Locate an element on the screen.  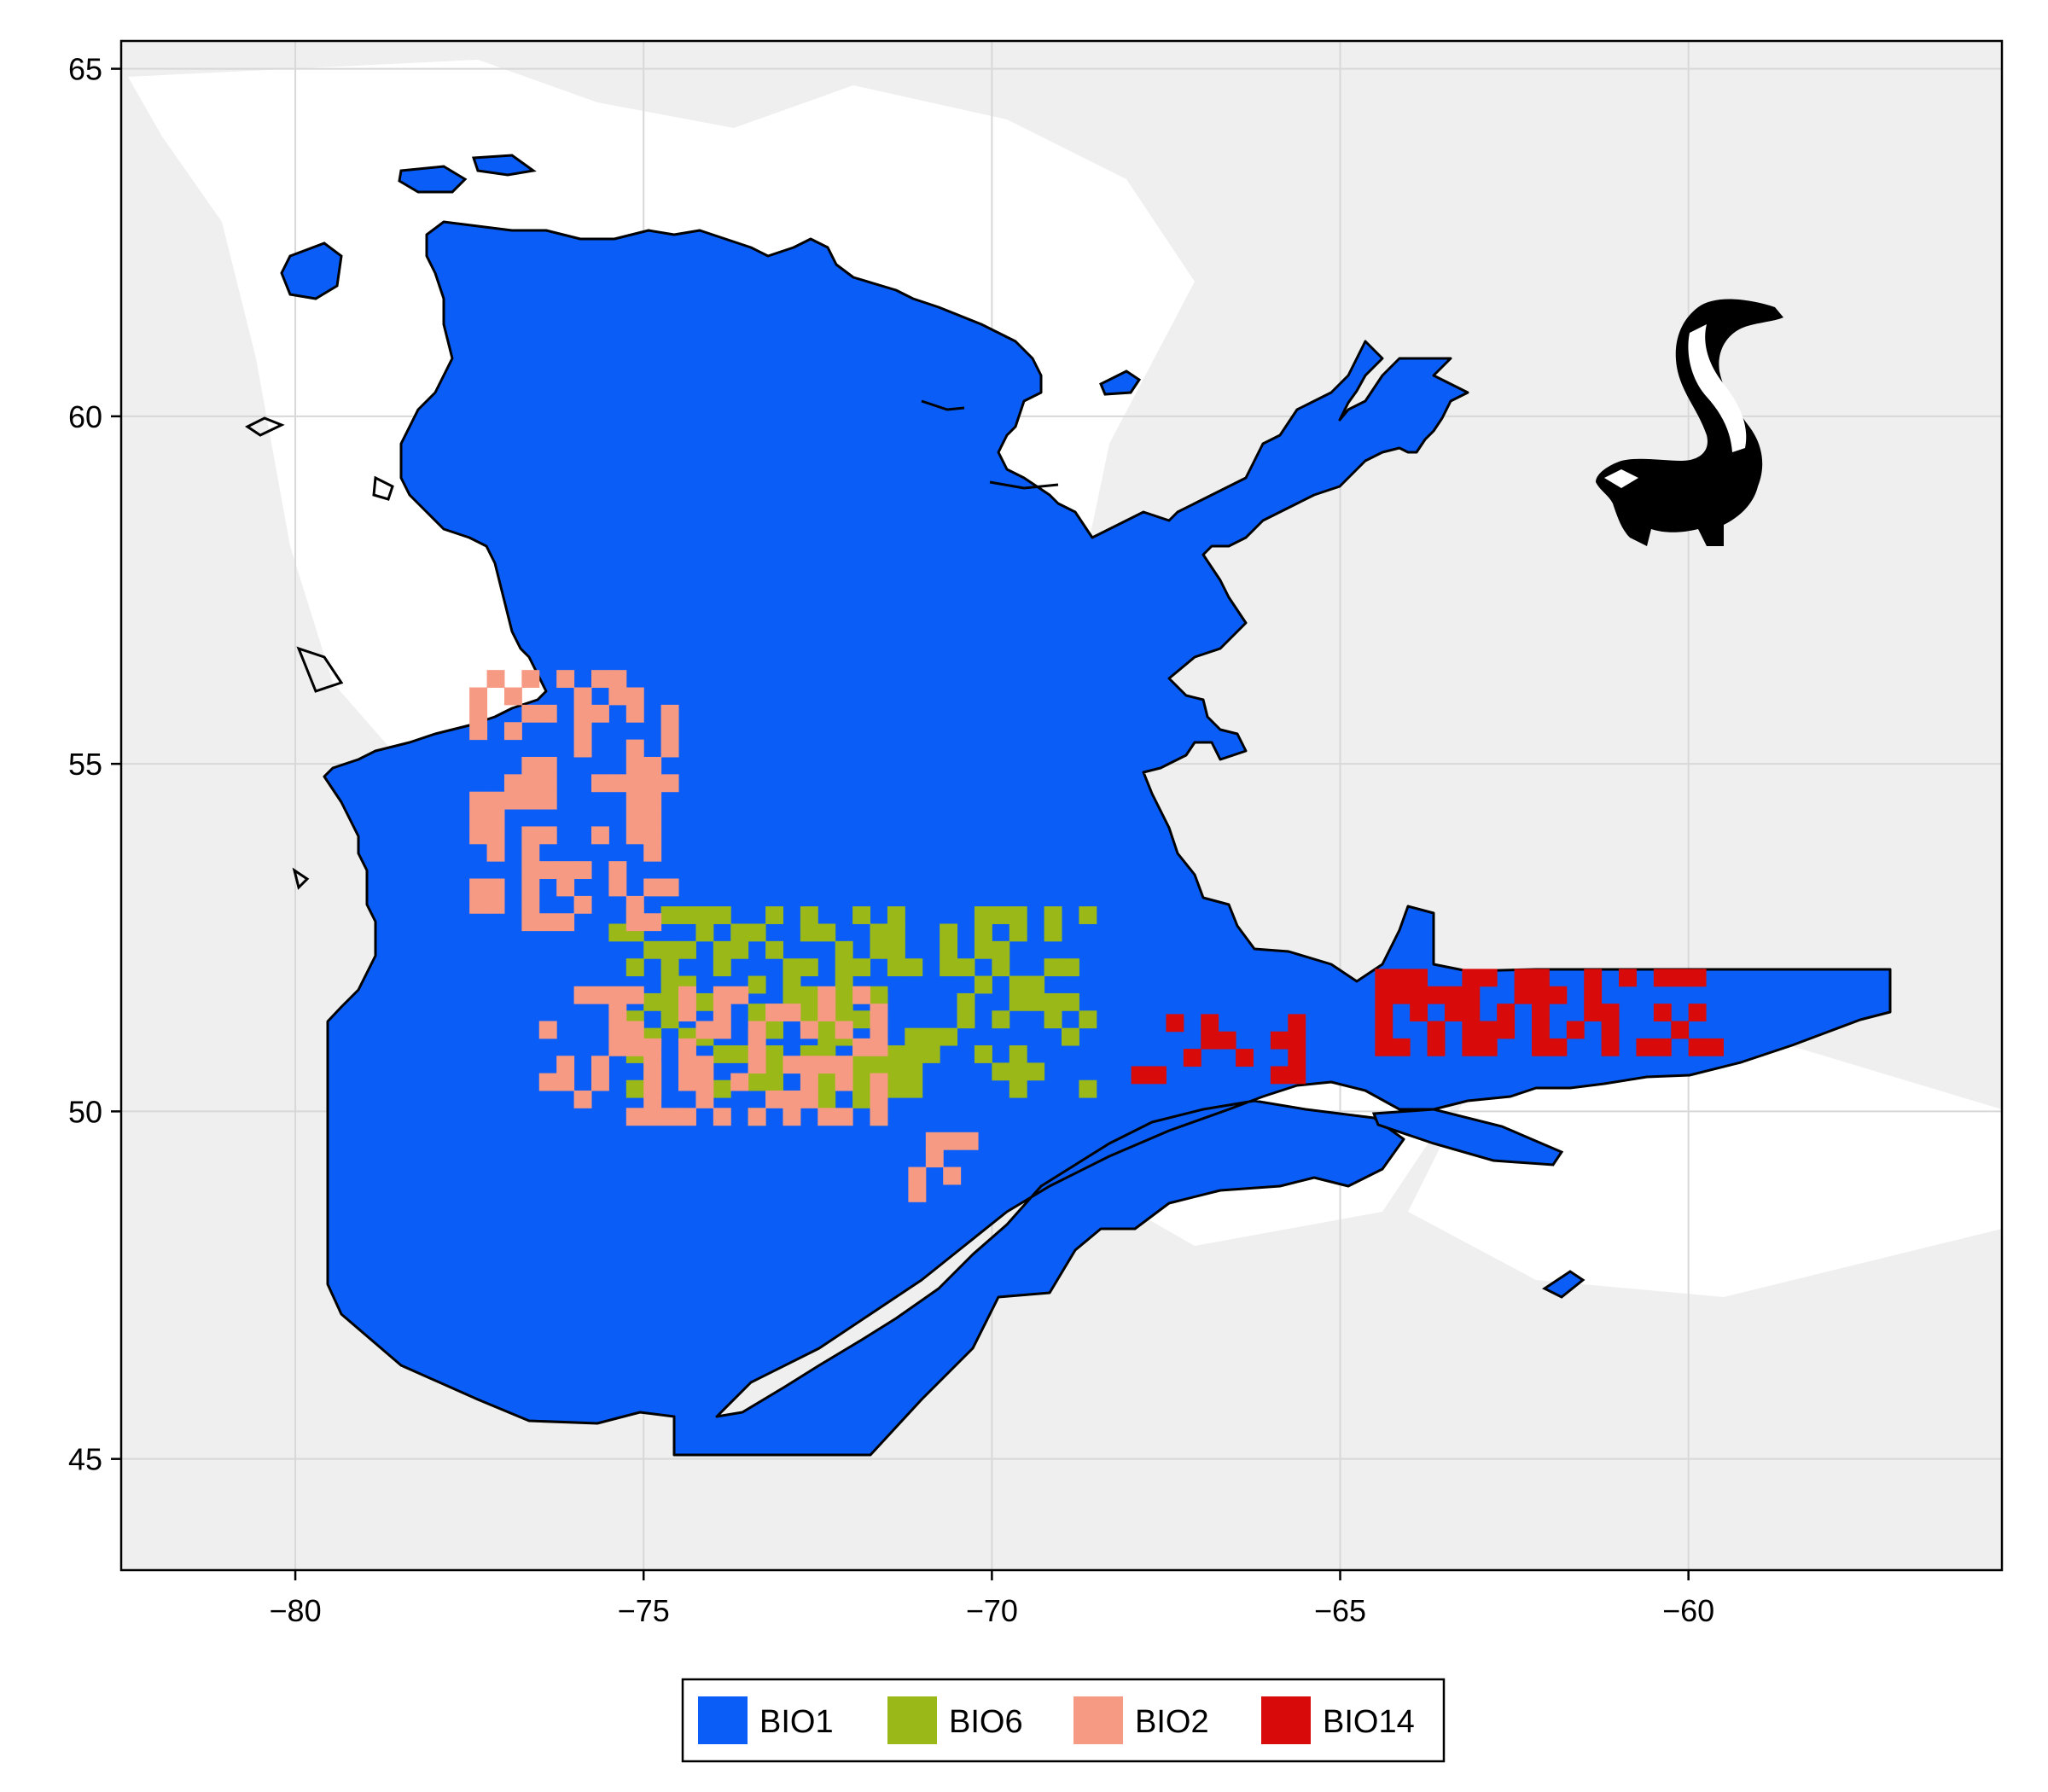
x-tick-label: −65 is located at coordinates (1340, 1610).